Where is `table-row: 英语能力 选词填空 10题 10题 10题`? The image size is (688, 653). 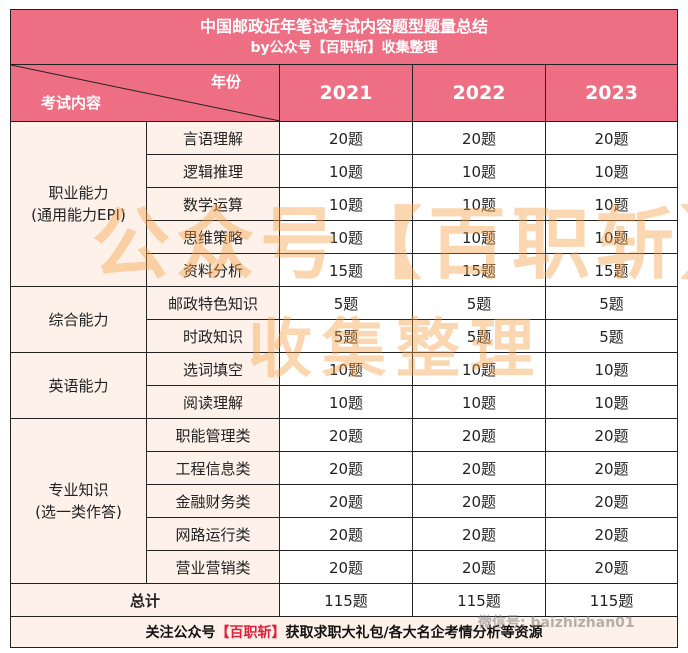 table-row: 英语能力 选词填空 10题 10题 10题 is located at coordinates (344, 385).